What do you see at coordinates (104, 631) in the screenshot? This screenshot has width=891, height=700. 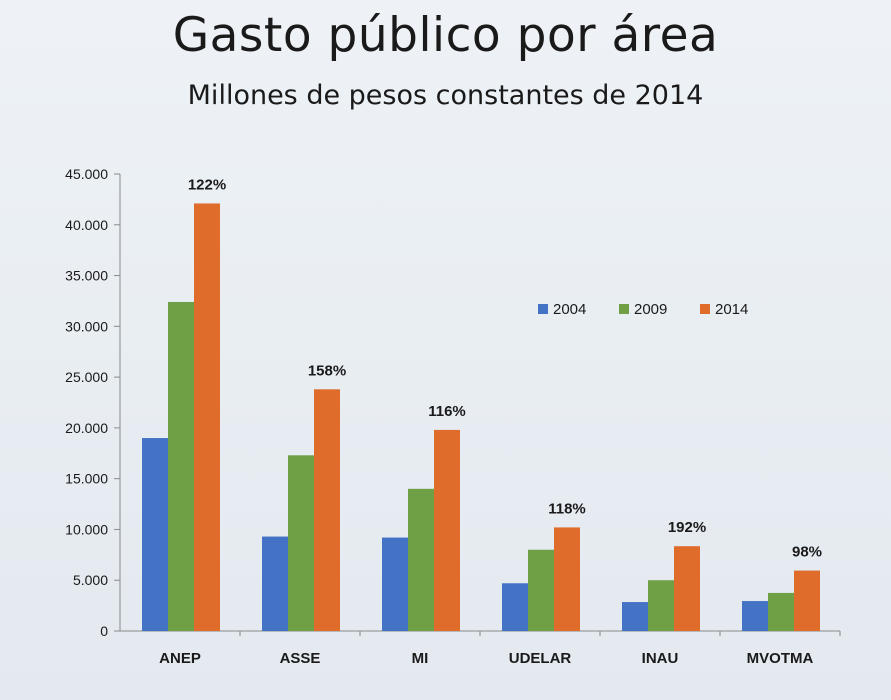 I see `y-tick-label: 0` at bounding box center [104, 631].